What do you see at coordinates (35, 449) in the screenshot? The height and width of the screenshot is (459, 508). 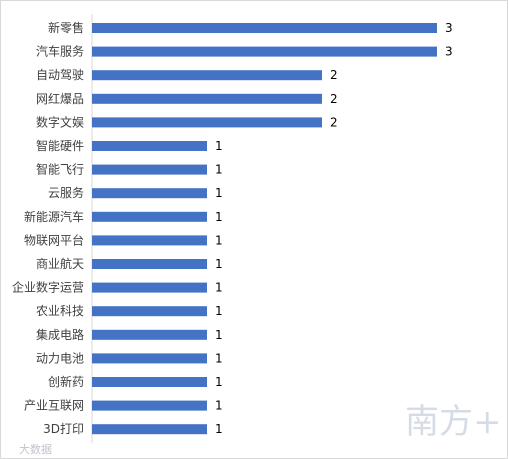 I see `watermark-source-text: 大数据` at bounding box center [35, 449].